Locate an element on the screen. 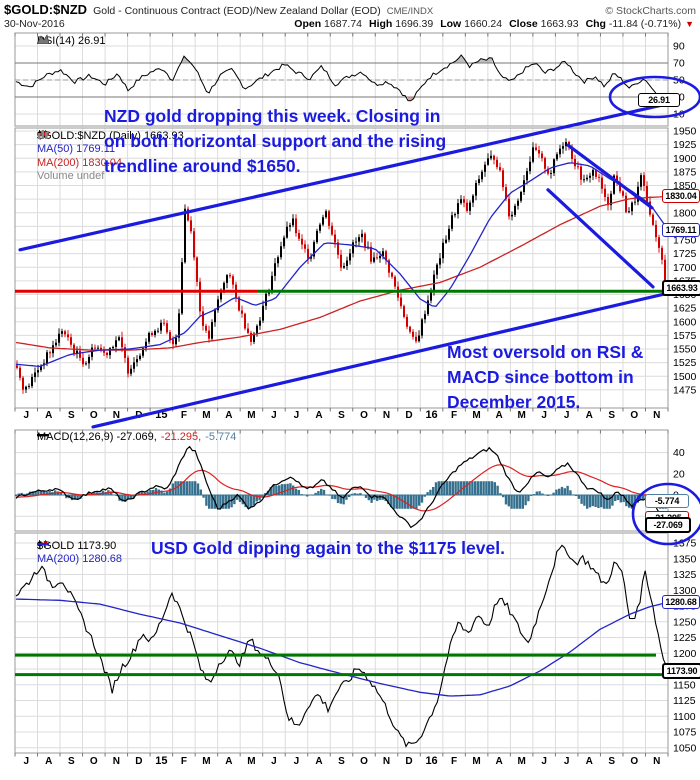 This screenshot has height=780, width=700. annotation-line: December 2015. is located at coordinates (514, 402).